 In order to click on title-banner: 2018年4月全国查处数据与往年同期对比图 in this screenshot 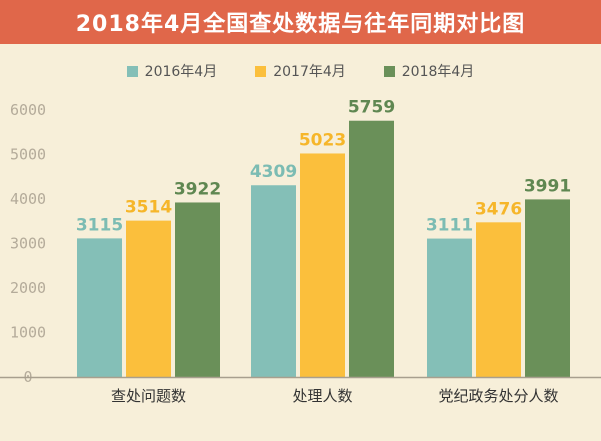, I will do `click(300, 22)`.